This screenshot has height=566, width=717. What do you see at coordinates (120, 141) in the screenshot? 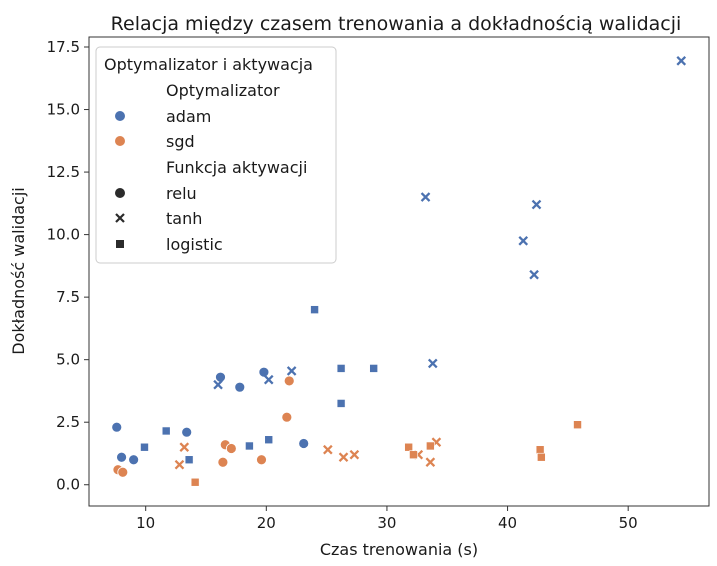
I see `legend-marker-sgd` at bounding box center [120, 141].